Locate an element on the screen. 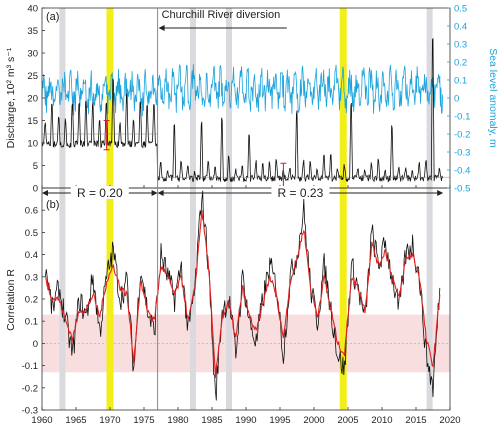  r-after-head-left is located at coordinates (160, 193).